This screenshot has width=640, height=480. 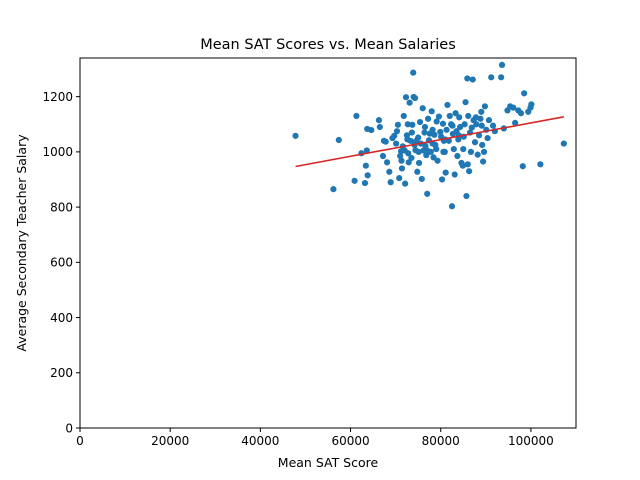 I want to click on x-tick-label: 100000, so click(x=531, y=441).